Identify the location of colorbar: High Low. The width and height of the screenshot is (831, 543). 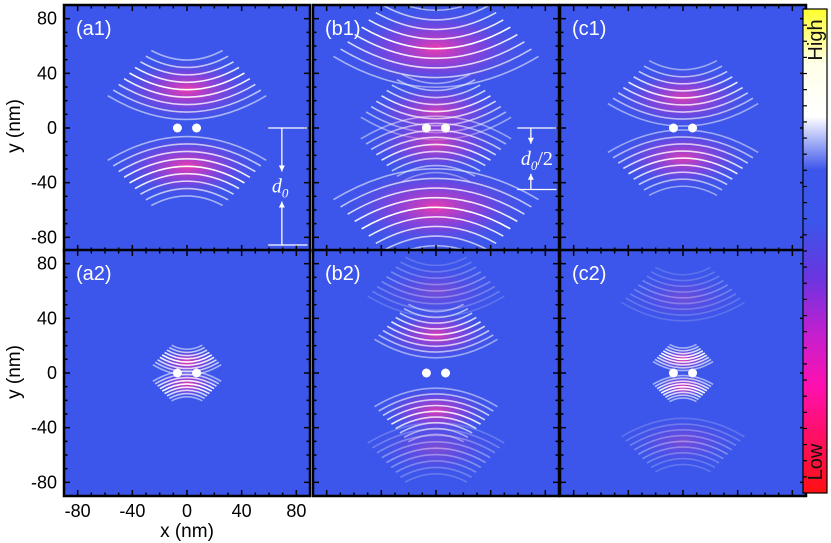
(815, 251).